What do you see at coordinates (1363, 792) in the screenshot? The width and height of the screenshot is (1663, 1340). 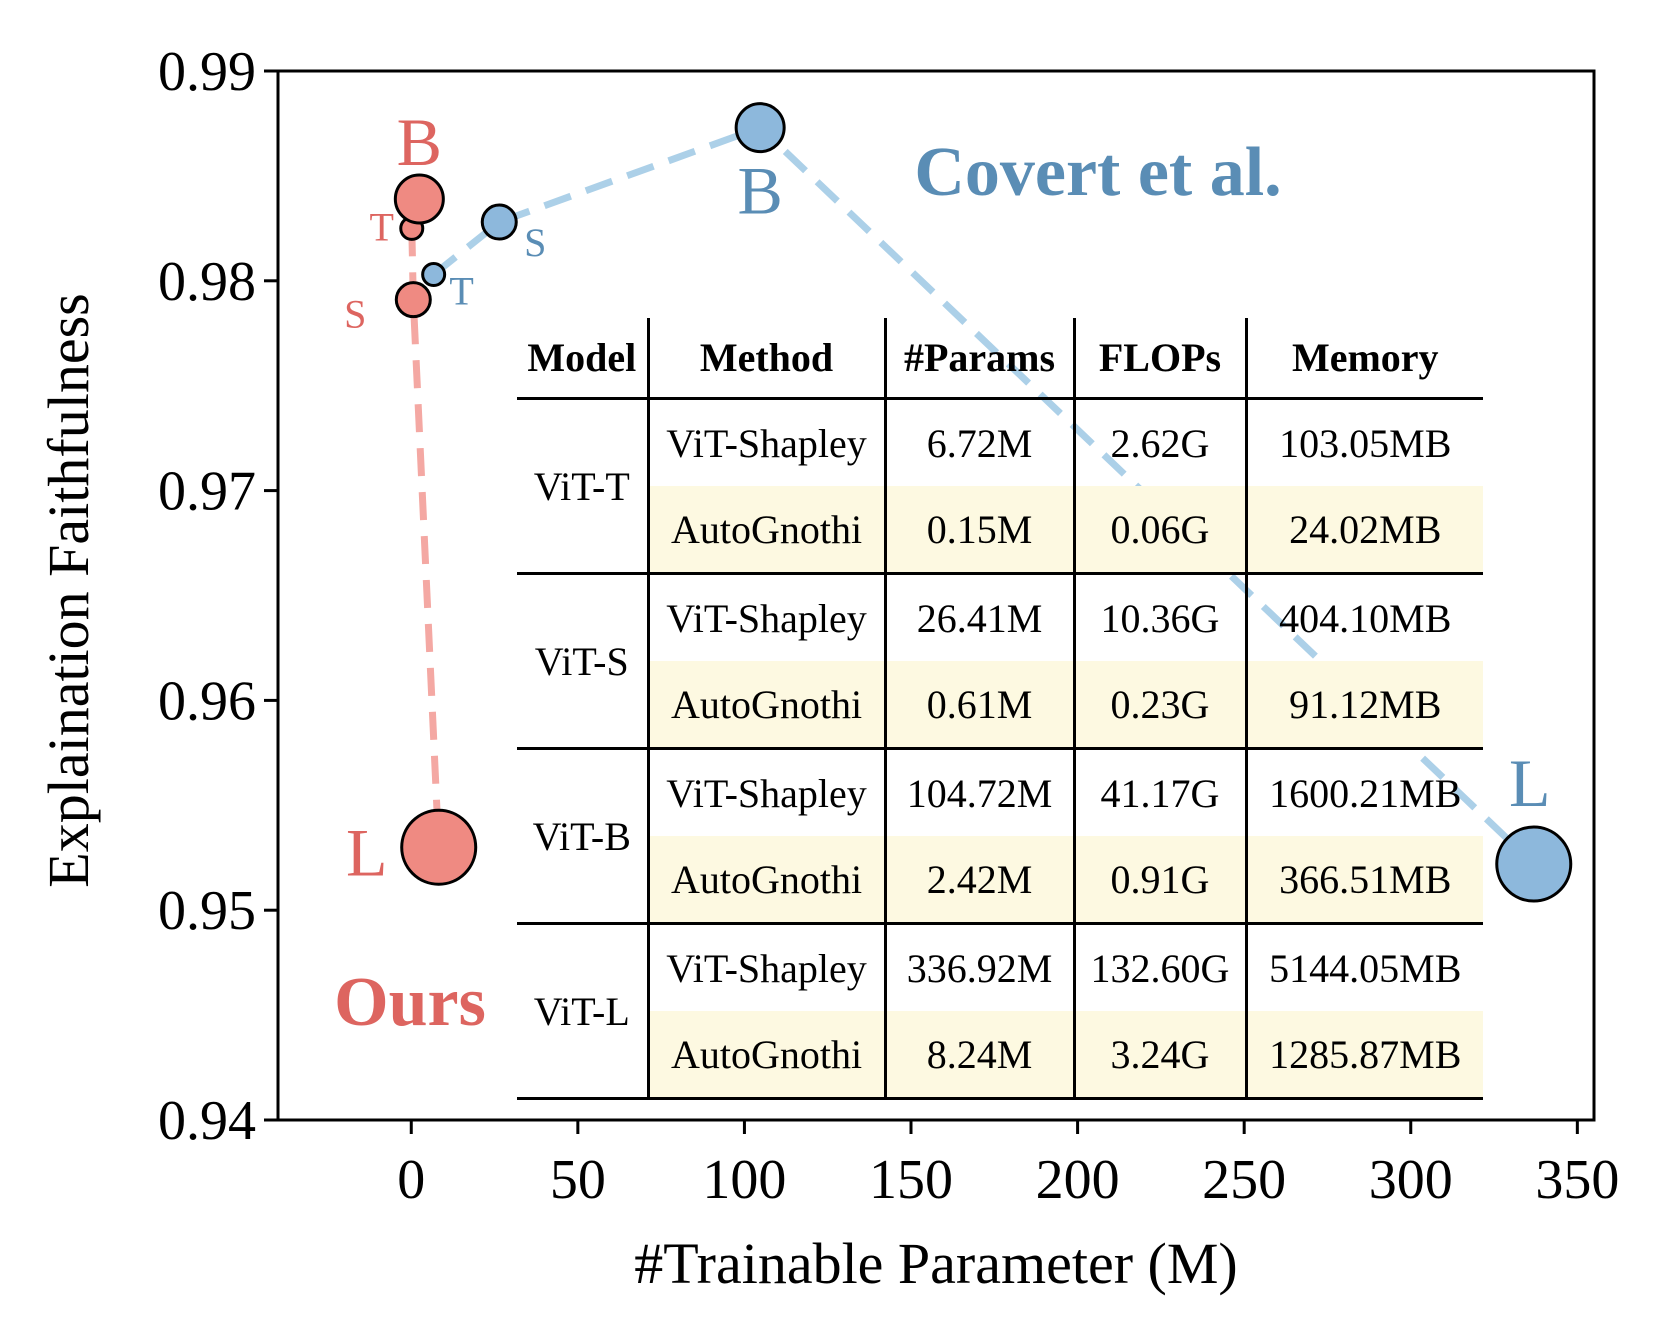 I see `memory-cell: 1600.21MB` at bounding box center [1363, 792].